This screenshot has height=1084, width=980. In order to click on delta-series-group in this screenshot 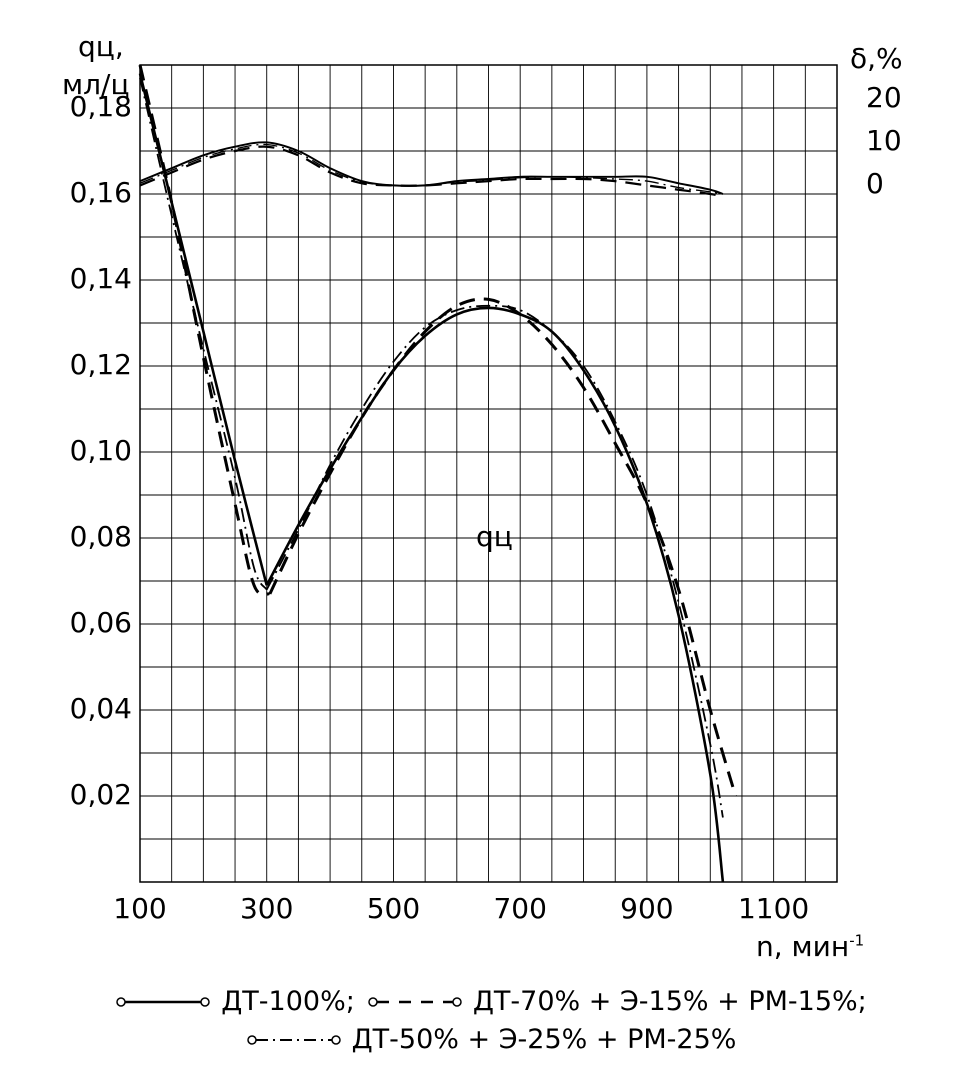, I will do `click(431, 169)`.